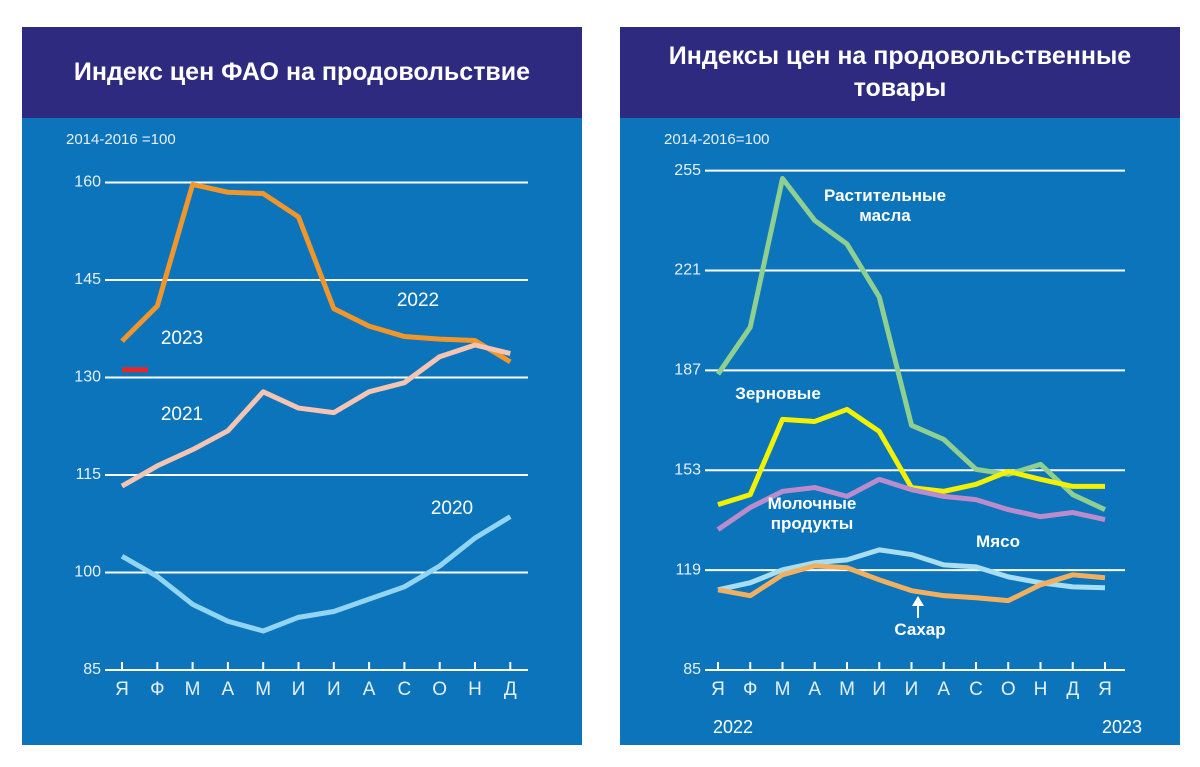 This screenshot has width=1200, height=767. I want to click on series-label: Растительные масла, so click(885, 205).